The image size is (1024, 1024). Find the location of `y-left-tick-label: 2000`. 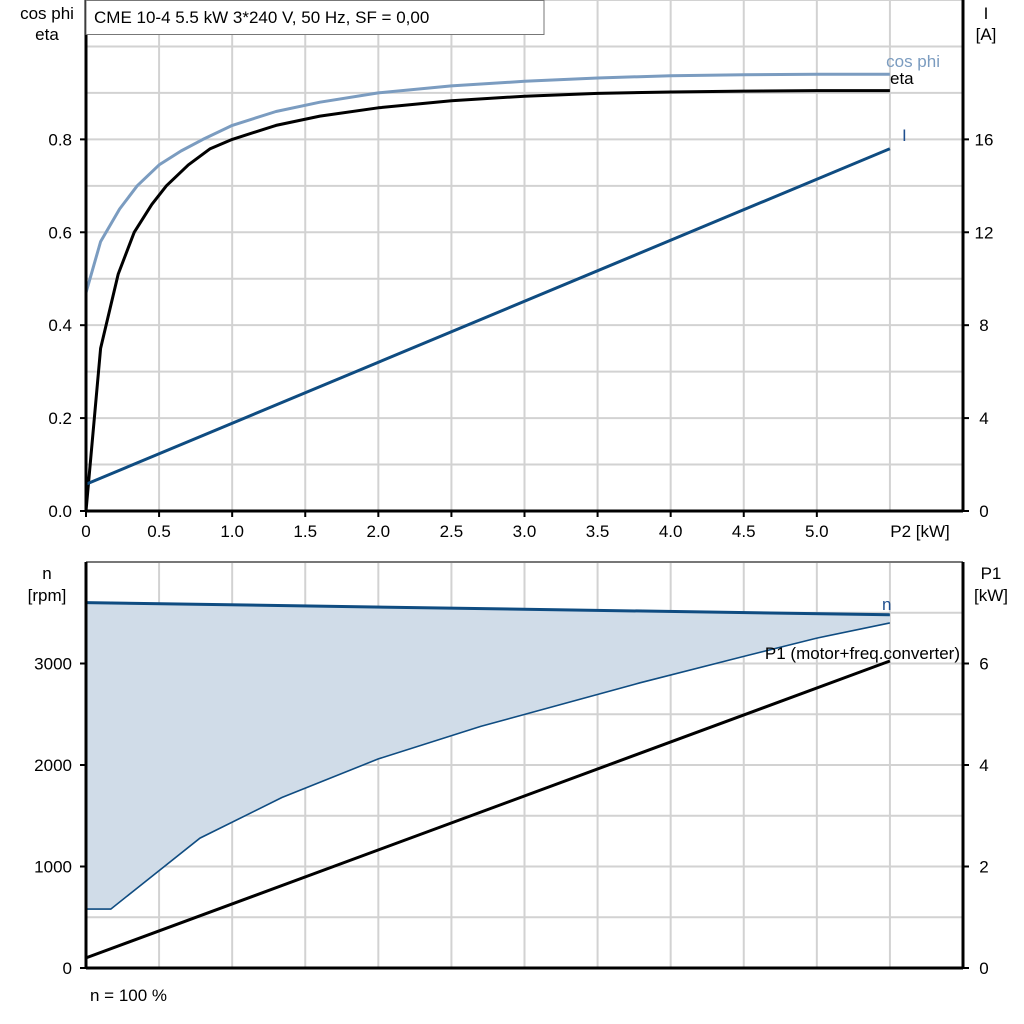

y-left-tick-label: 2000 is located at coordinates (53, 765).